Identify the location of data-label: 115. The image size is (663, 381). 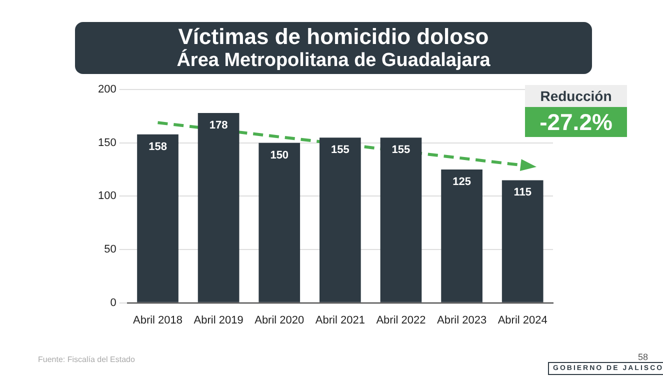
(523, 192).